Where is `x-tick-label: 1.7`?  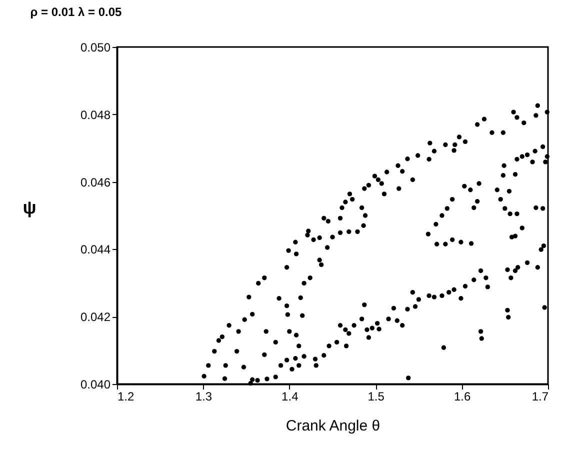 x-tick-label: 1.7 is located at coordinates (540, 397).